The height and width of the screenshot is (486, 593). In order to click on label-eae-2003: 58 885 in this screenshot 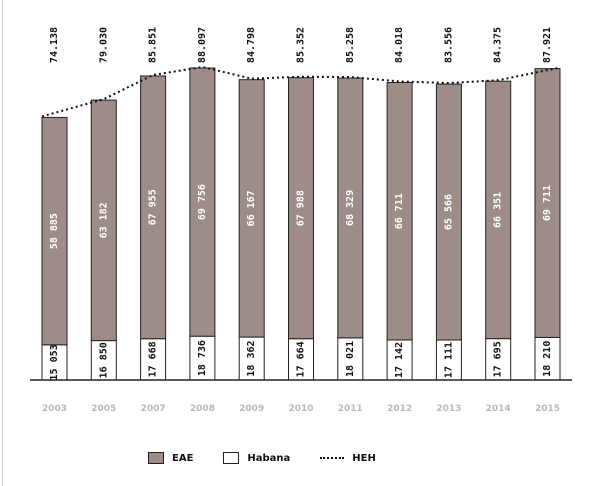, I will do `click(54, 231)`.